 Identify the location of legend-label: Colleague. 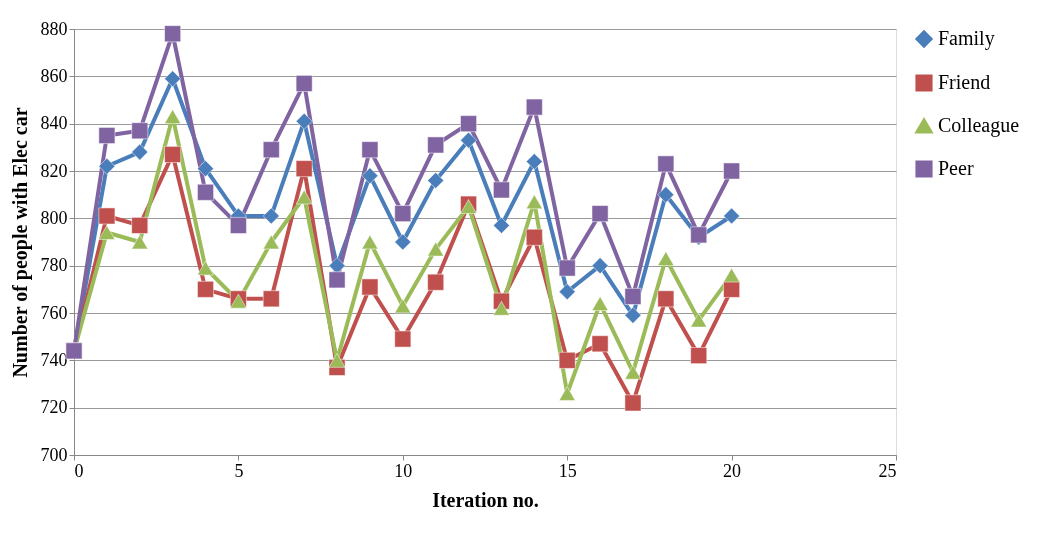
(979, 125).